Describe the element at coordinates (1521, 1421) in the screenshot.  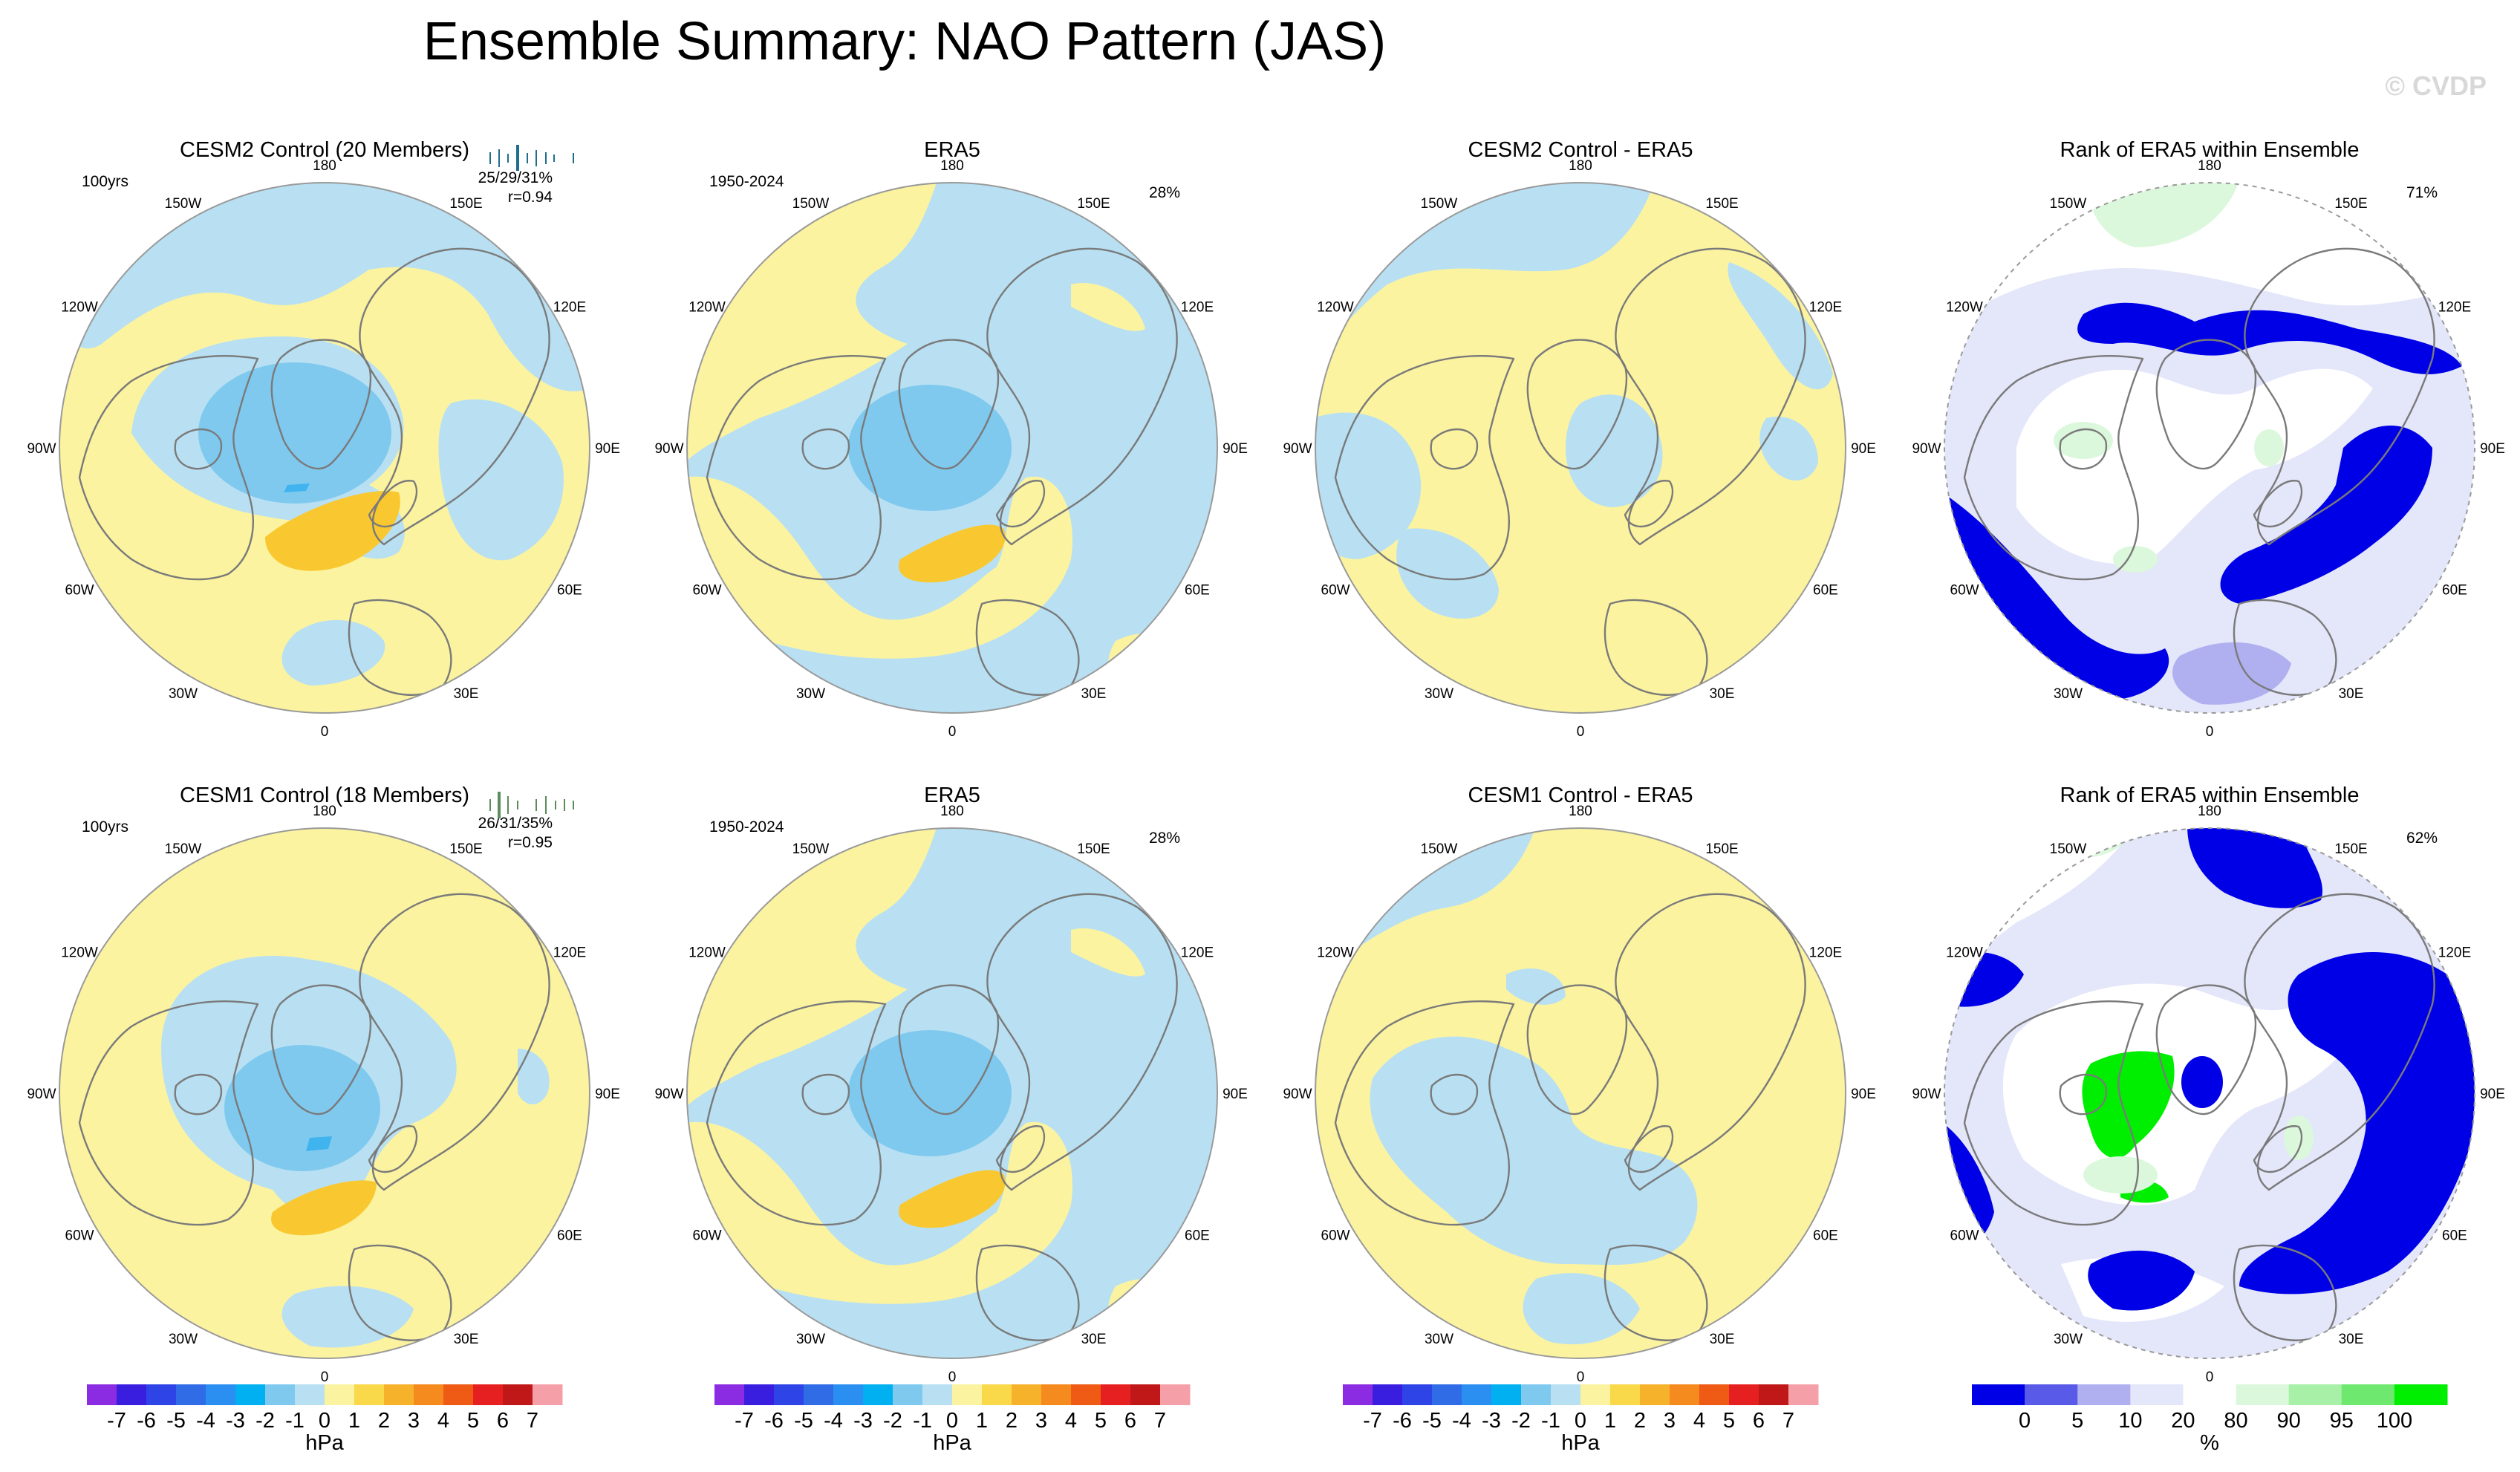
I see `colorbar-tick: -2` at that location.